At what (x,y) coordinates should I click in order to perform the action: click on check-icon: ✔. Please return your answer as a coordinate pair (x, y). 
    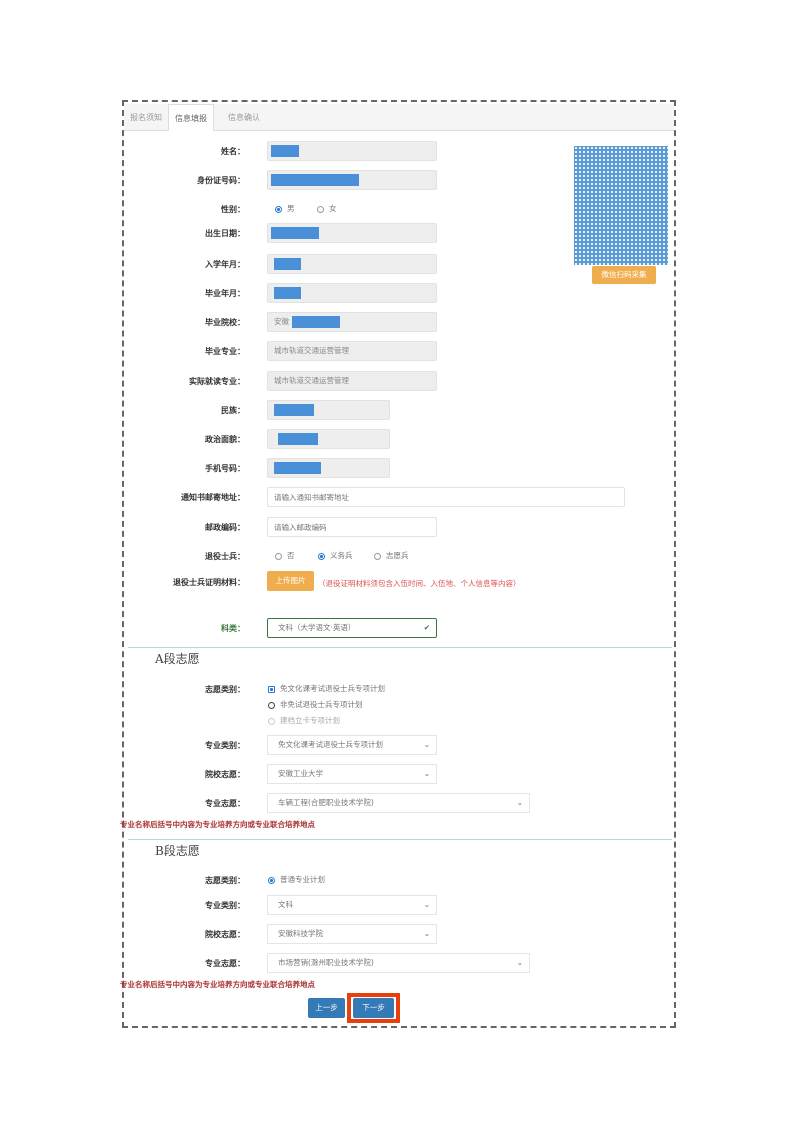
    Looking at the image, I should click on (426, 627).